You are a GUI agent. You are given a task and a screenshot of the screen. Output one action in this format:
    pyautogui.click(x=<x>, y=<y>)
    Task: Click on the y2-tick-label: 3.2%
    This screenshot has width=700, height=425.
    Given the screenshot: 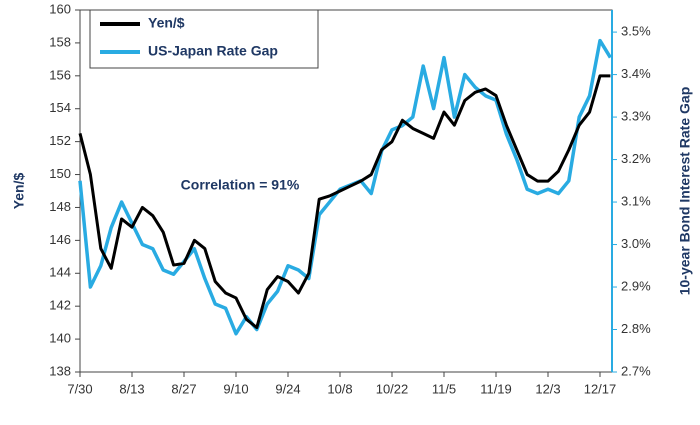 What is the action you would take?
    pyautogui.click(x=636, y=158)
    